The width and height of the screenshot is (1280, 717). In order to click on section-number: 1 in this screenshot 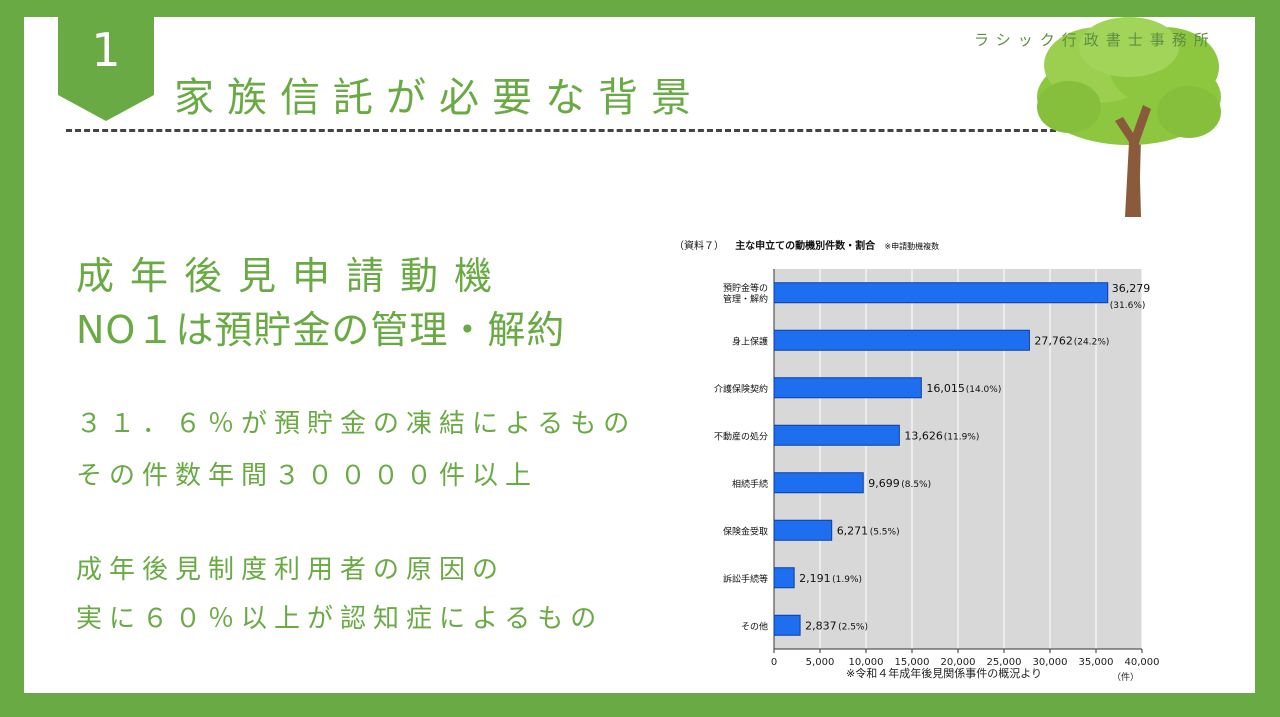, I will do `click(106, 50)`.